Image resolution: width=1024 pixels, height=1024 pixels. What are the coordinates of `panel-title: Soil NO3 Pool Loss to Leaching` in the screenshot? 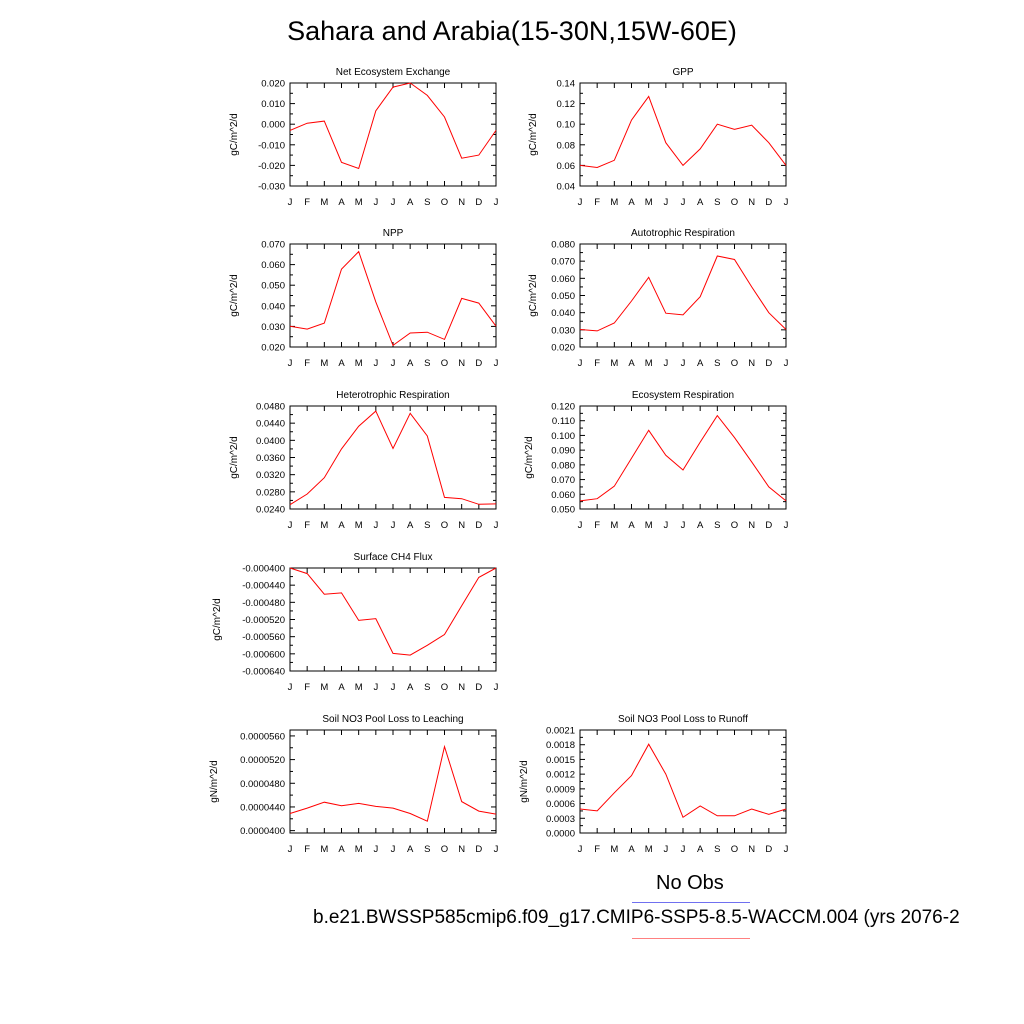 It's located at (392, 719).